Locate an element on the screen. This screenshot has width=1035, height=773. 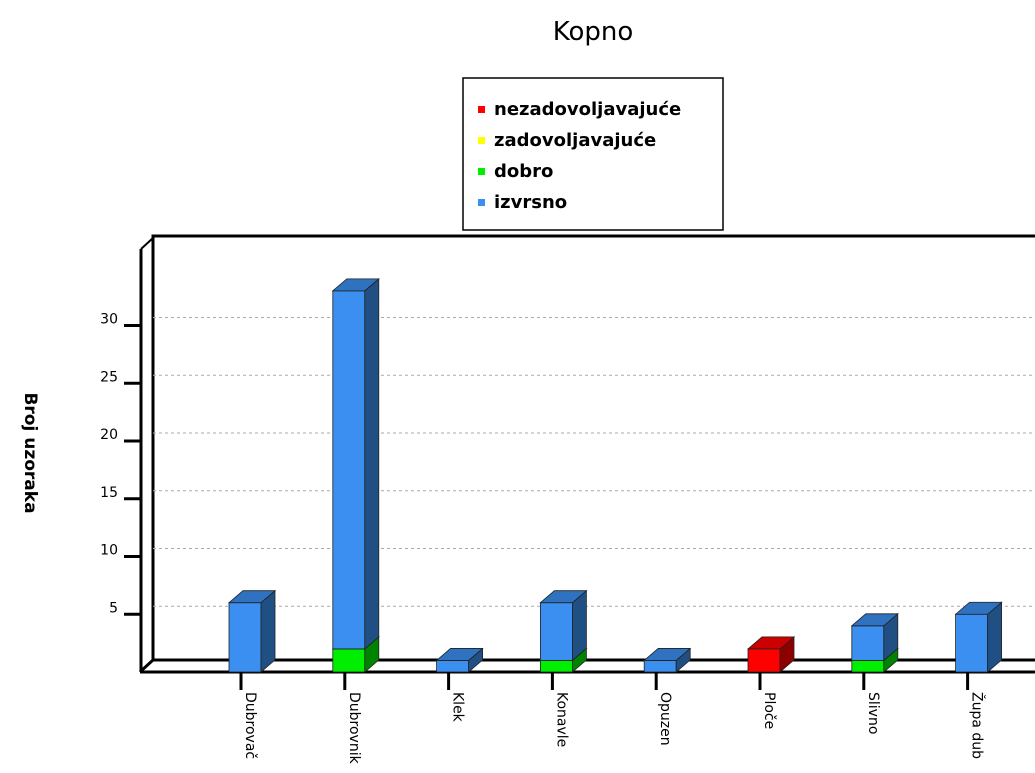
legend-entry: dobro is located at coordinates (515, 171).